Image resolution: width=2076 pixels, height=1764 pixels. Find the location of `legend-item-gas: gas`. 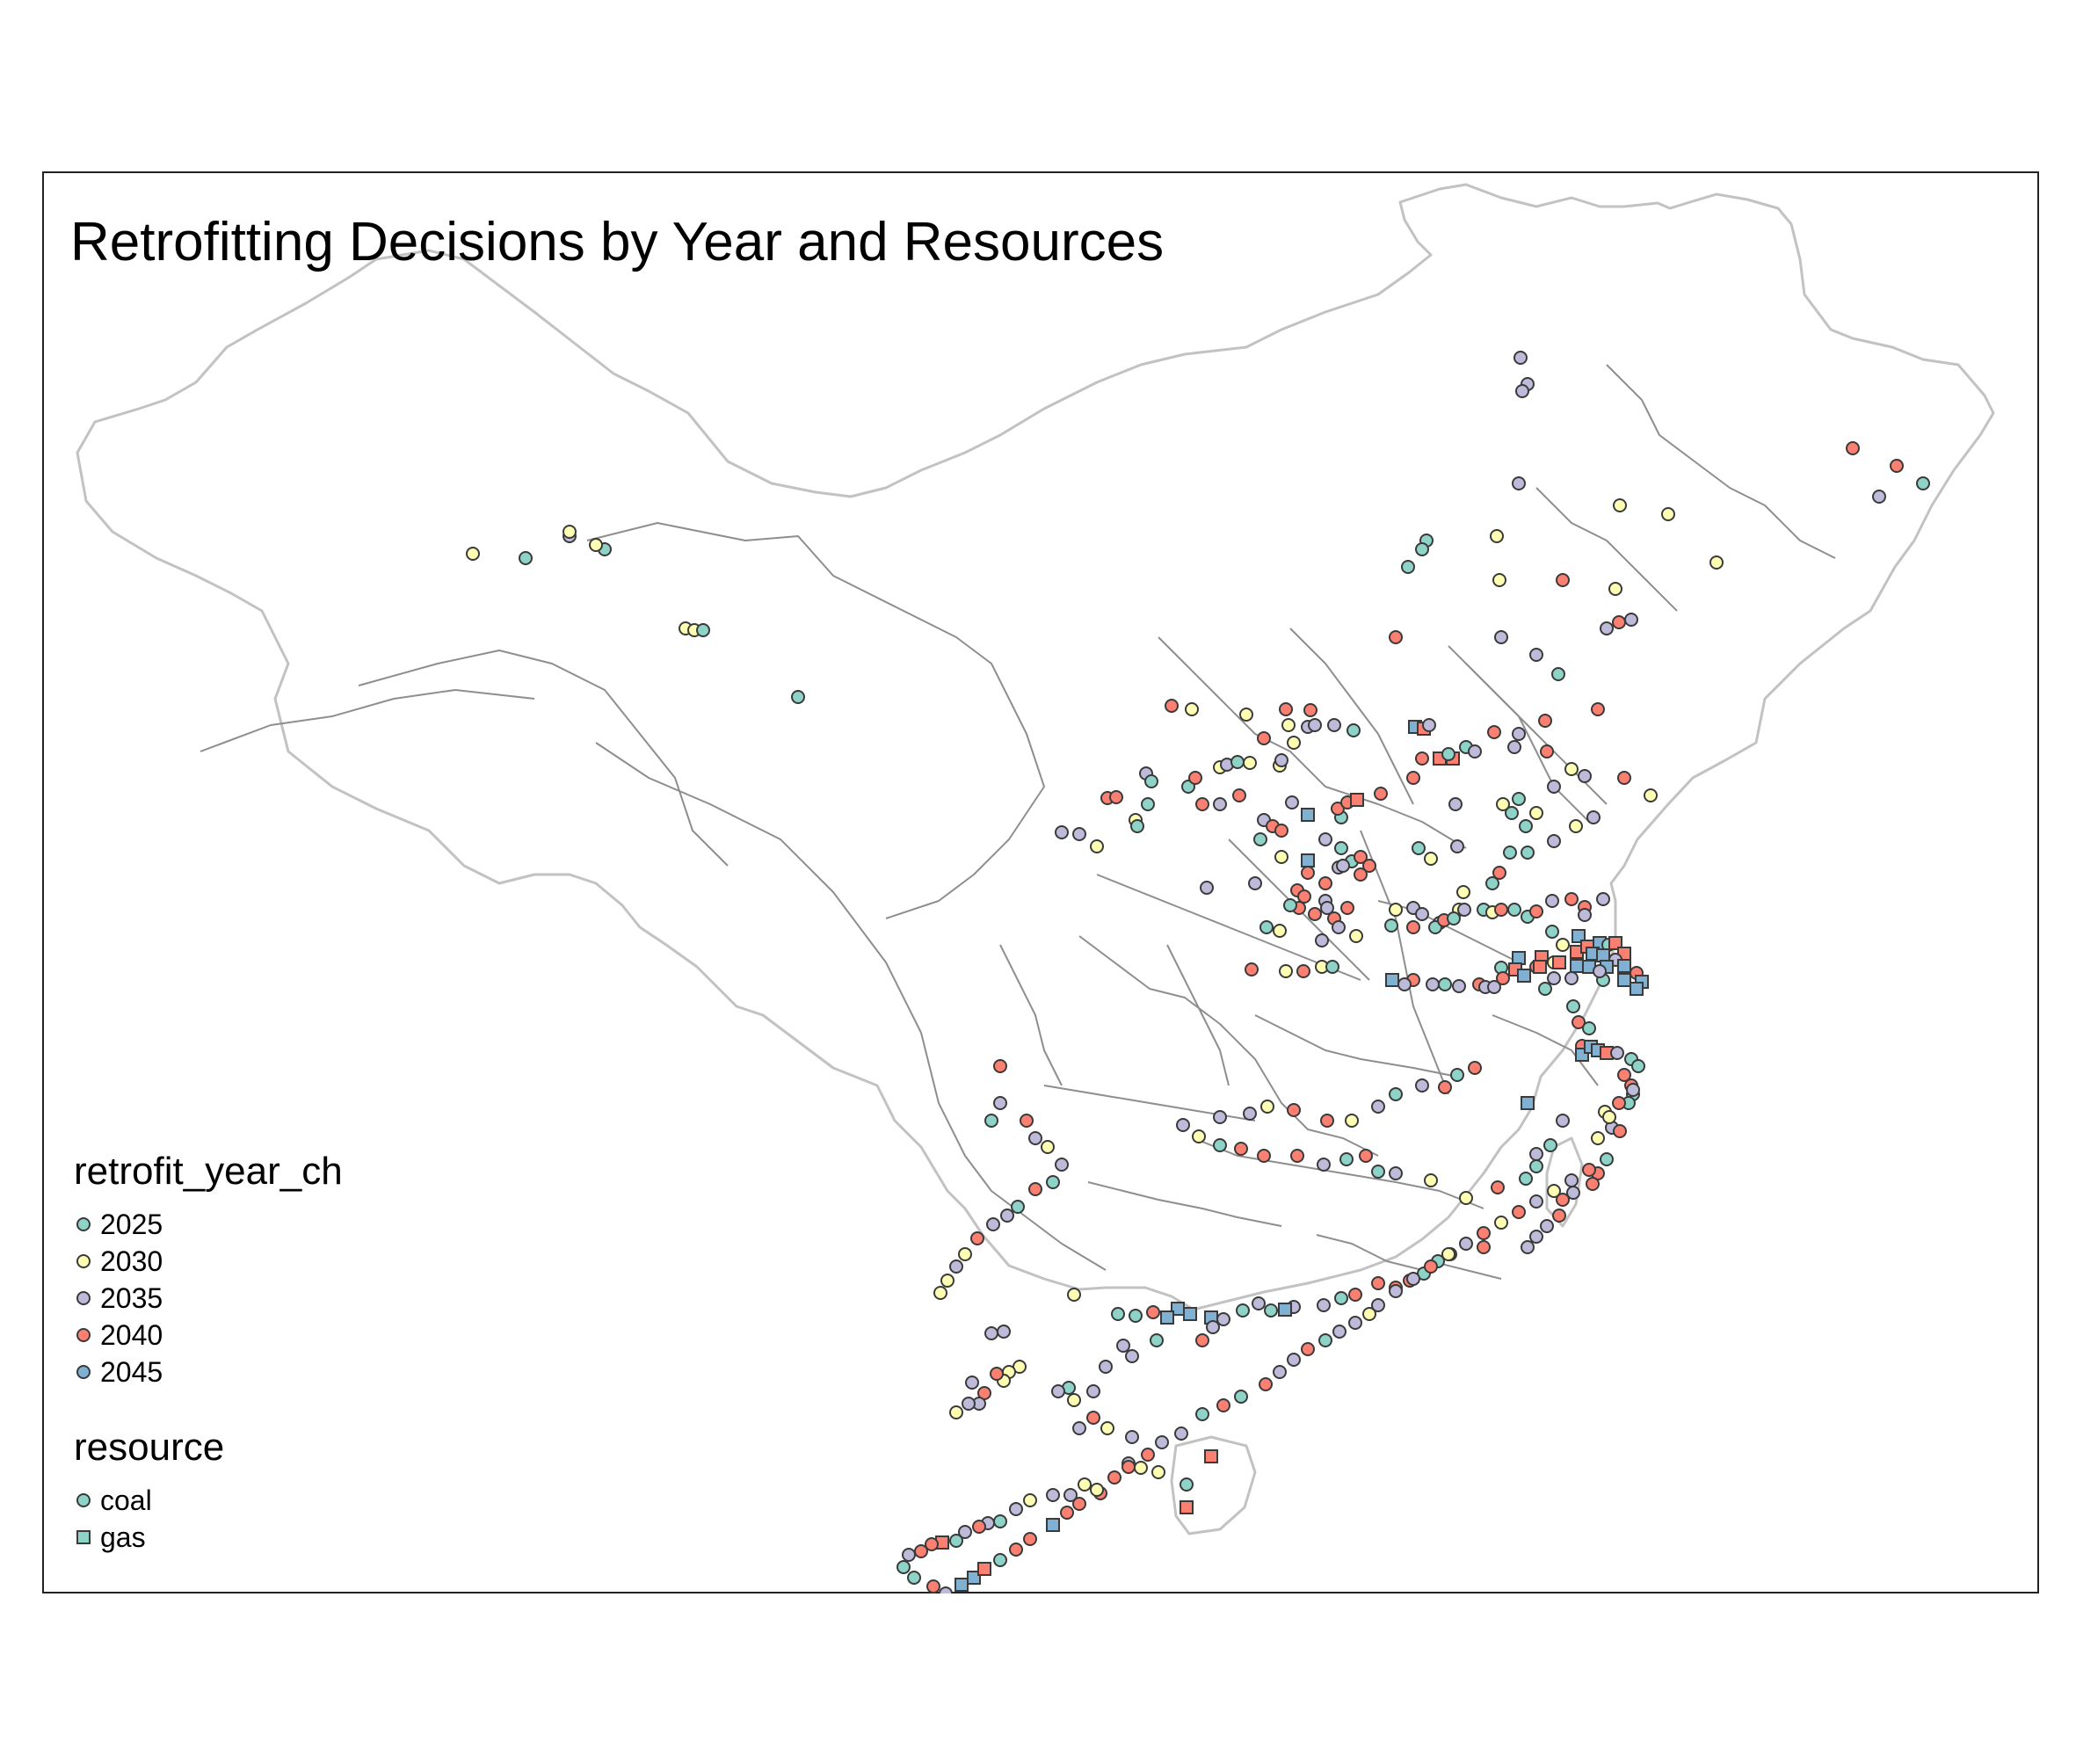

legend-item-gas: gas is located at coordinates (149, 1537).